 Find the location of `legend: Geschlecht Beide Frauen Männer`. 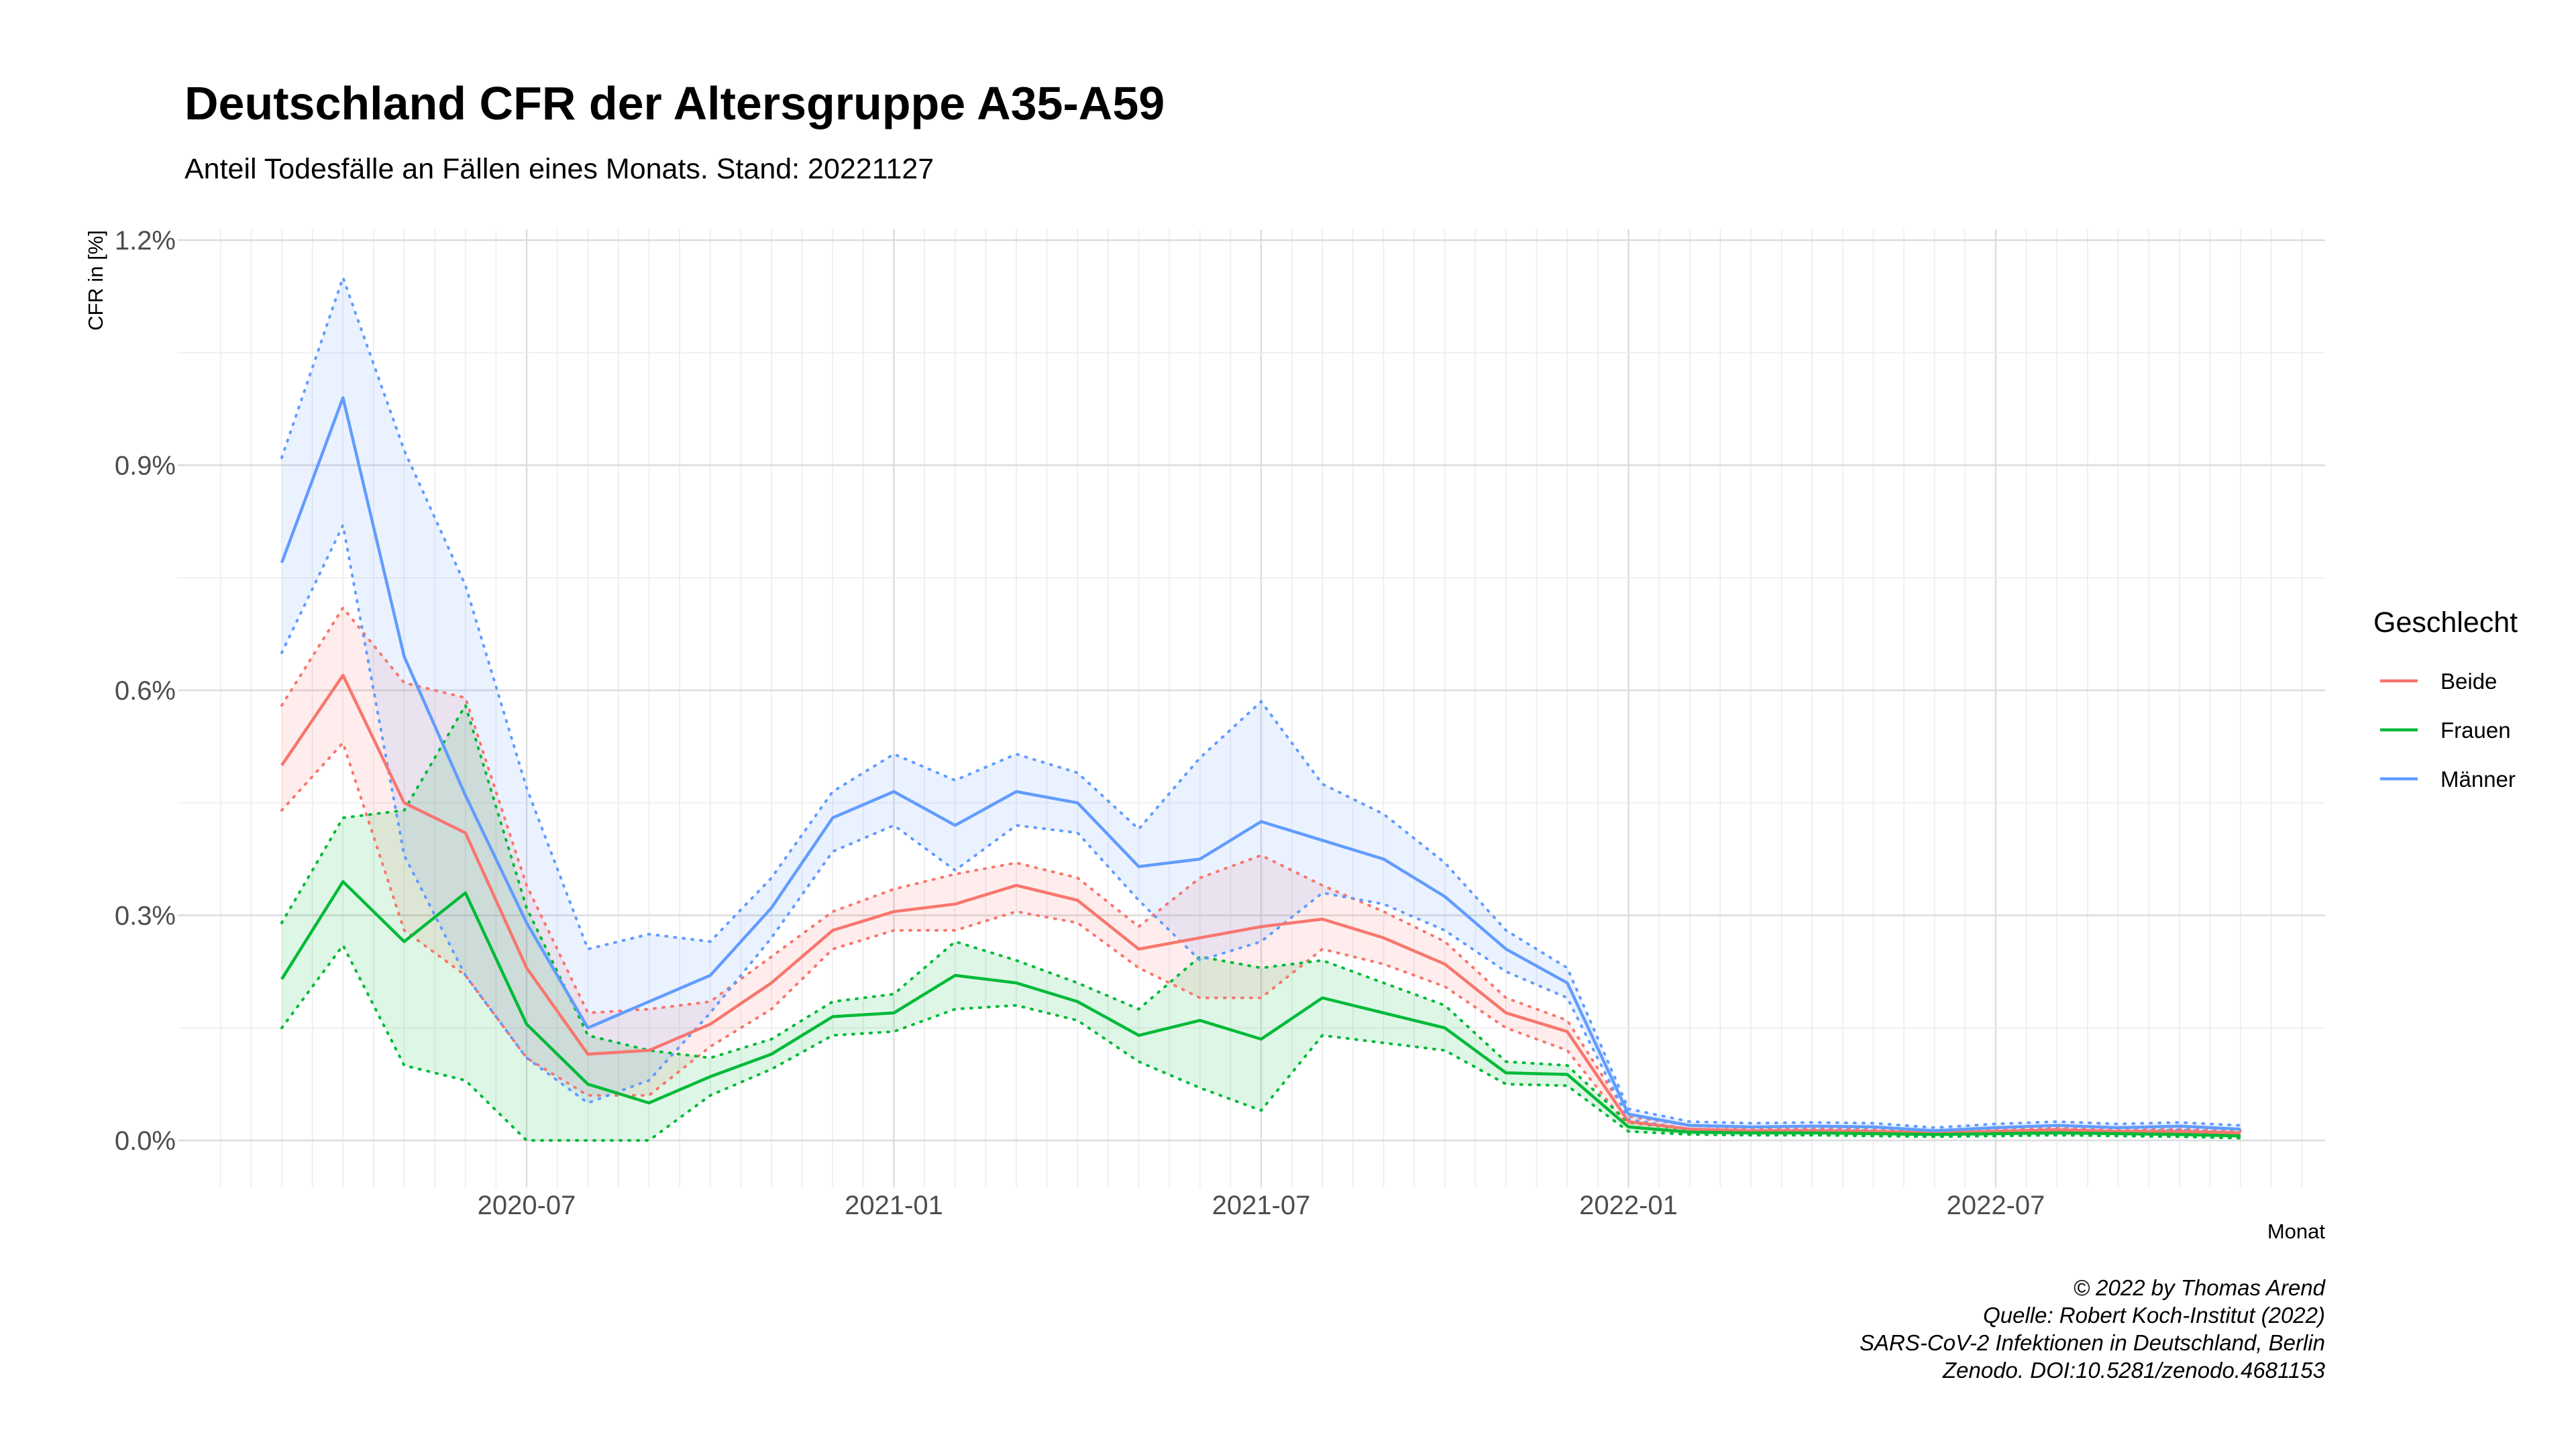

legend: Geschlecht Beide Frauen Männer is located at coordinates (2445, 699).